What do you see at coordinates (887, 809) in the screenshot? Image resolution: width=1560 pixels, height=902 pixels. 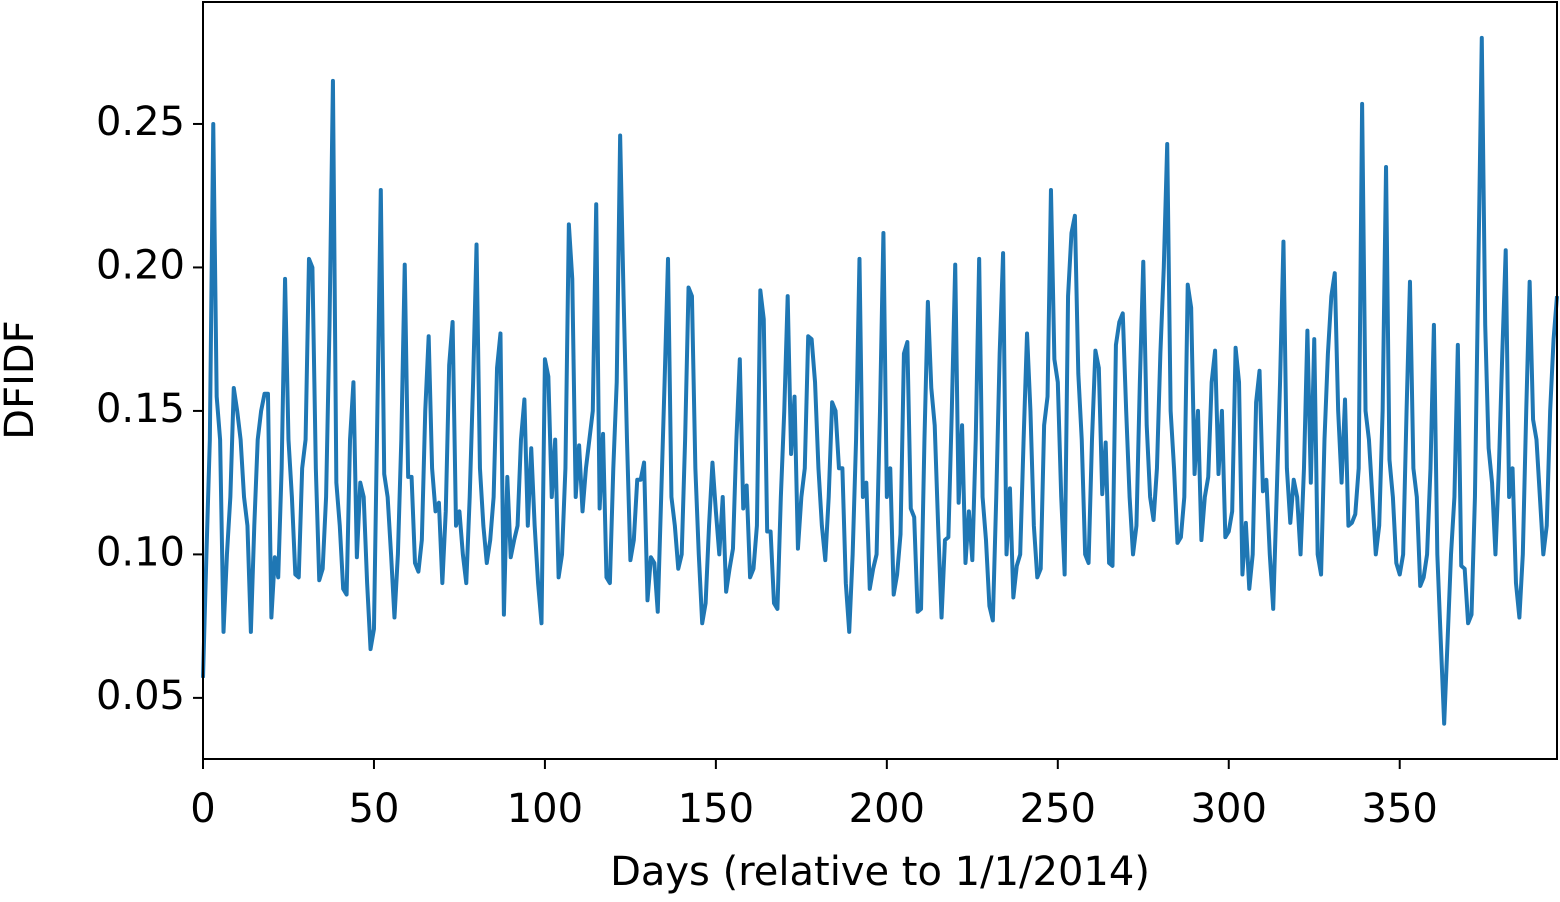 I see `x-tick-label: 200` at bounding box center [887, 809].